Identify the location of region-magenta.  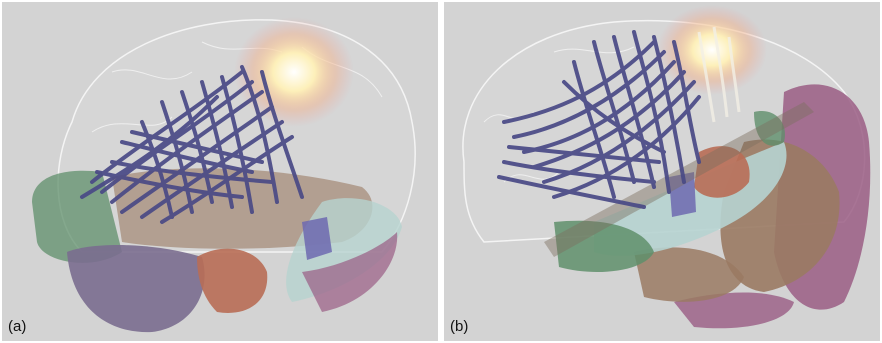
(350, 272).